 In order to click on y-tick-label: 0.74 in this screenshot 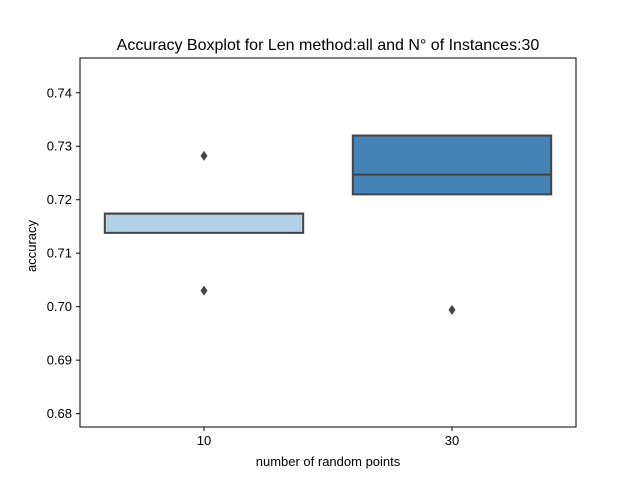, I will do `click(59, 92)`.